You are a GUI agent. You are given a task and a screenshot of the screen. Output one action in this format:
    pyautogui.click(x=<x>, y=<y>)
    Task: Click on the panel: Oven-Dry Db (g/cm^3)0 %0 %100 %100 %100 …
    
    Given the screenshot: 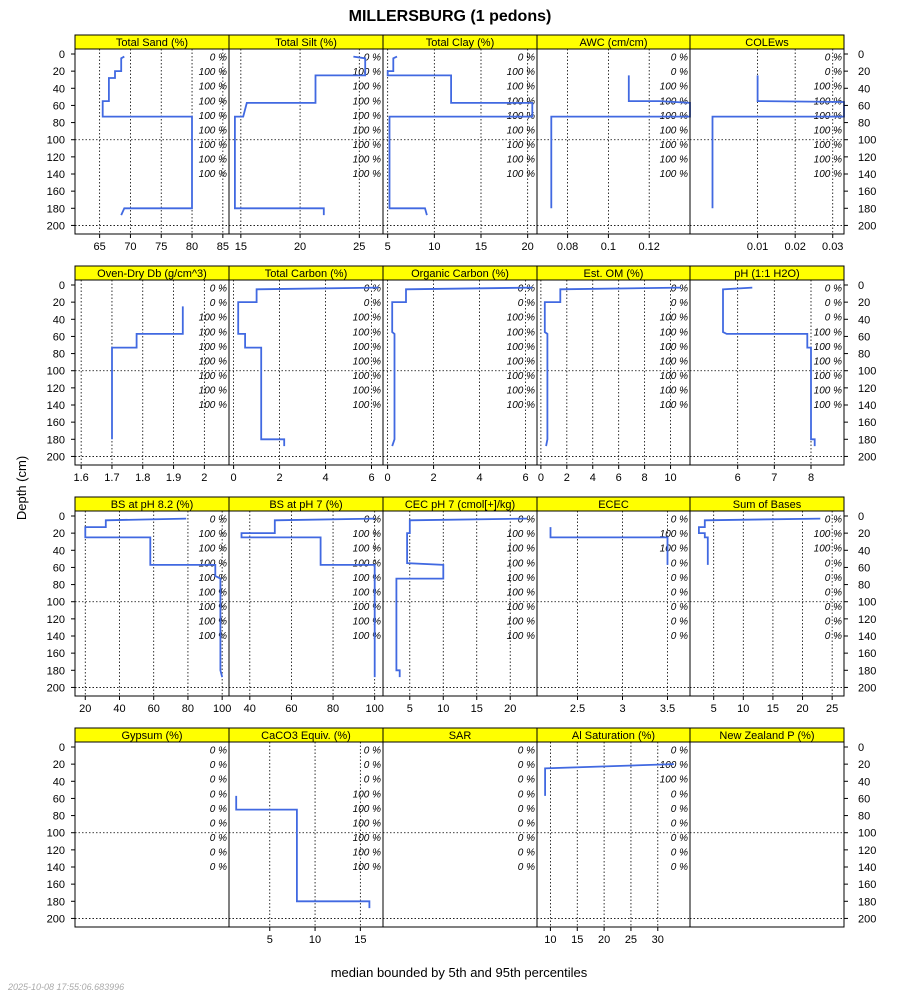 What is the action you would take?
    pyautogui.click(x=138, y=374)
    